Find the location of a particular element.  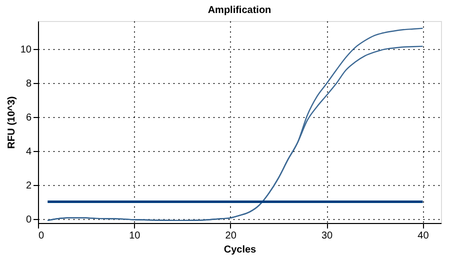

y-tick-label: 6 is located at coordinates (29, 118).